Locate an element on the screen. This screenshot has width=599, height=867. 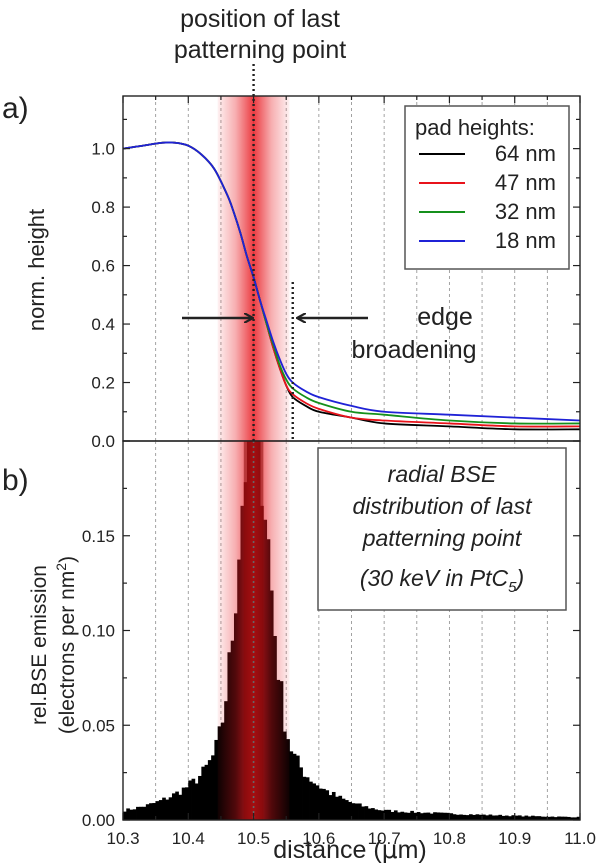
y-tick-label-b: 0.10 is located at coordinates (98, 631).